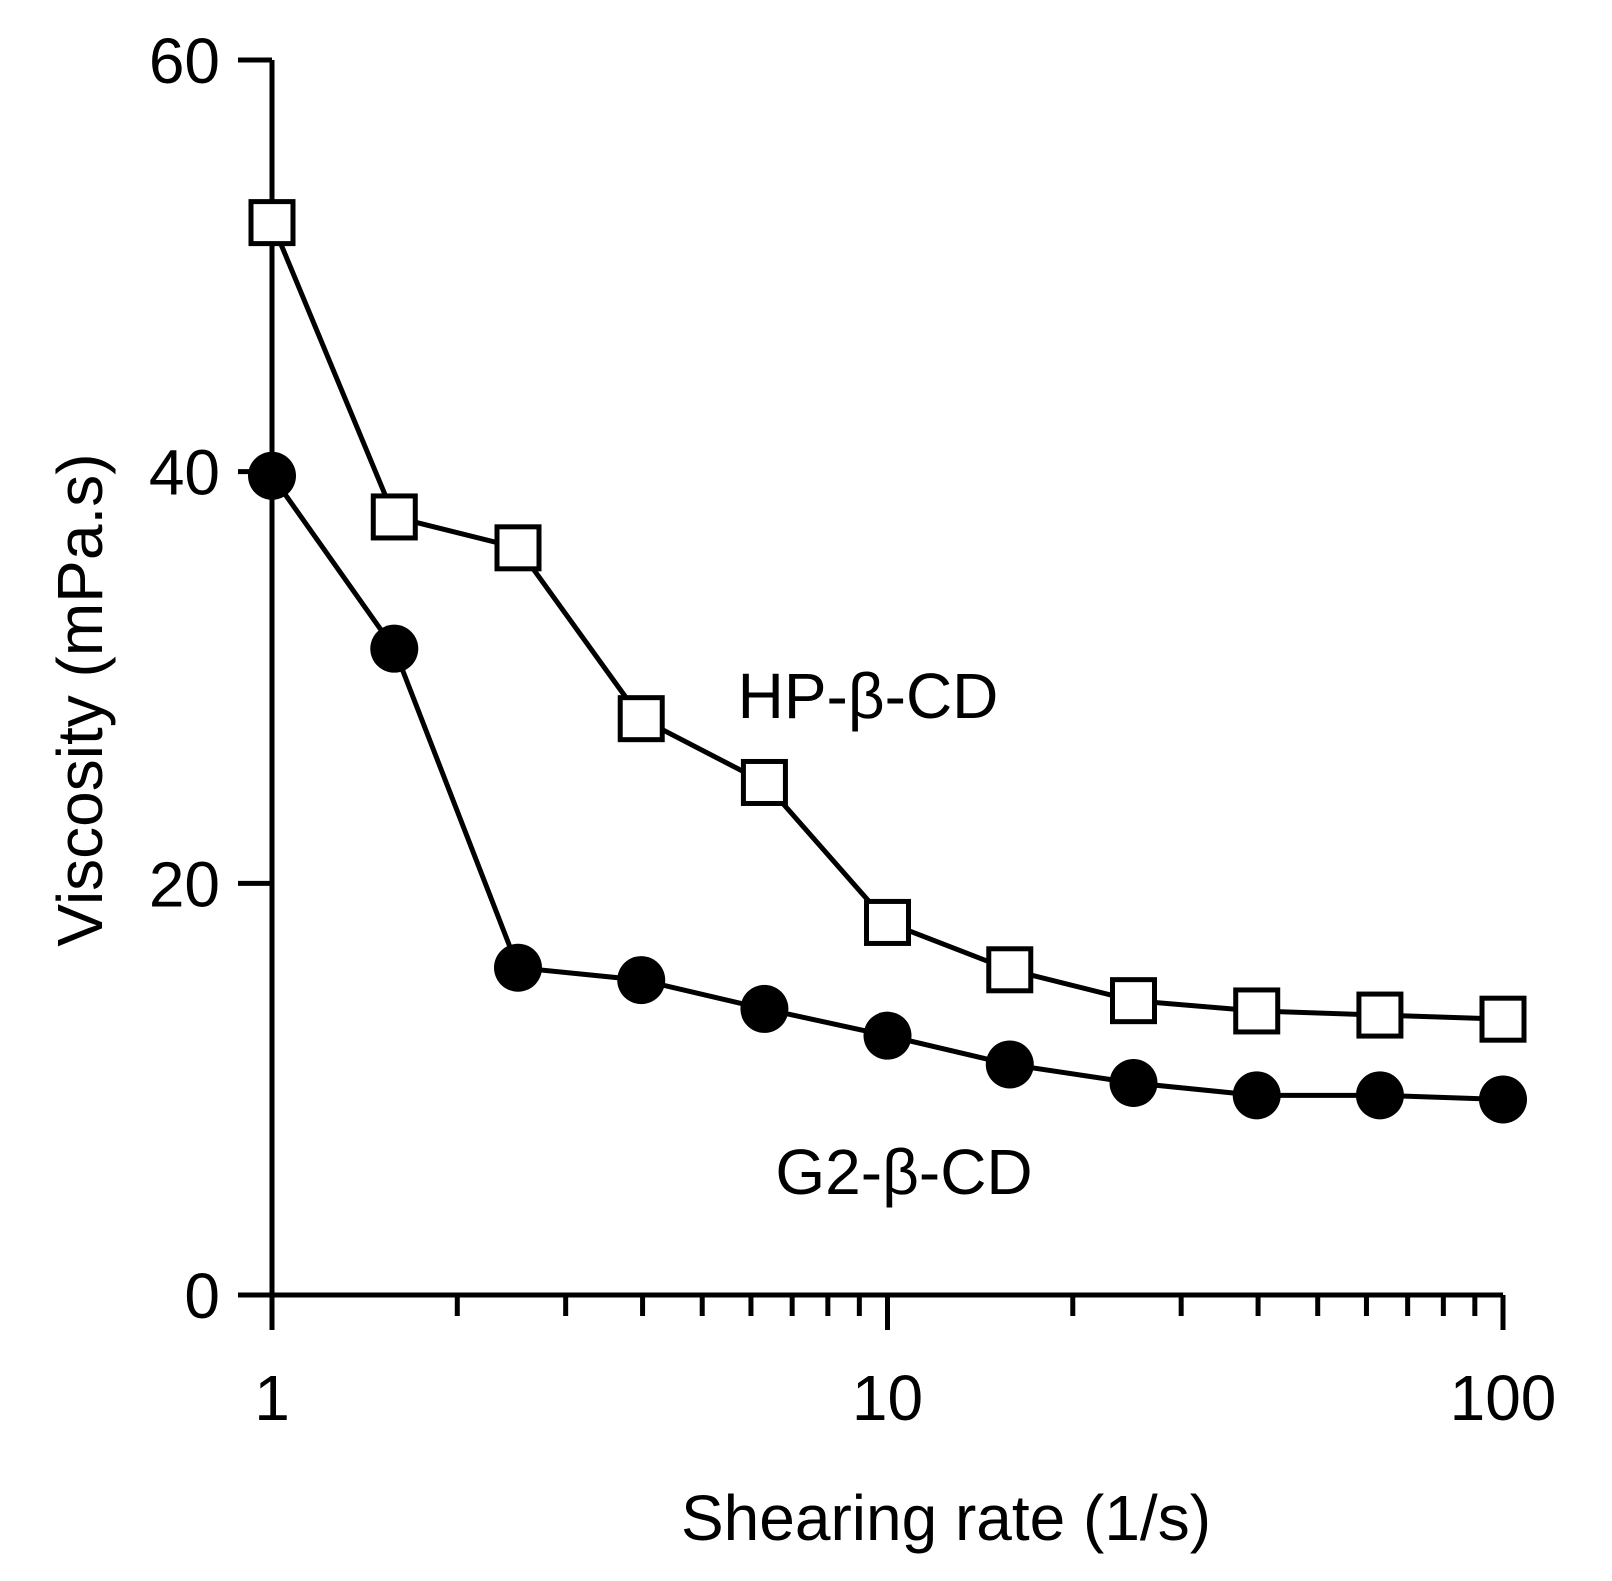  Describe the element at coordinates (184, 473) in the screenshot. I see `y-tick-label-40: 40` at that location.